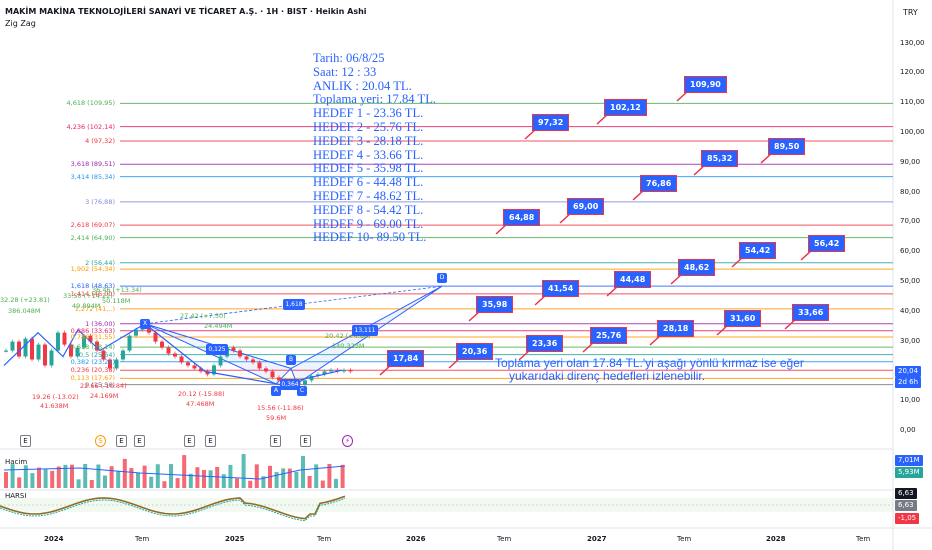 This screenshot has height=550, width=932. I want to click on fib-level-label: 1,414 (46,00), so click(92, 293).